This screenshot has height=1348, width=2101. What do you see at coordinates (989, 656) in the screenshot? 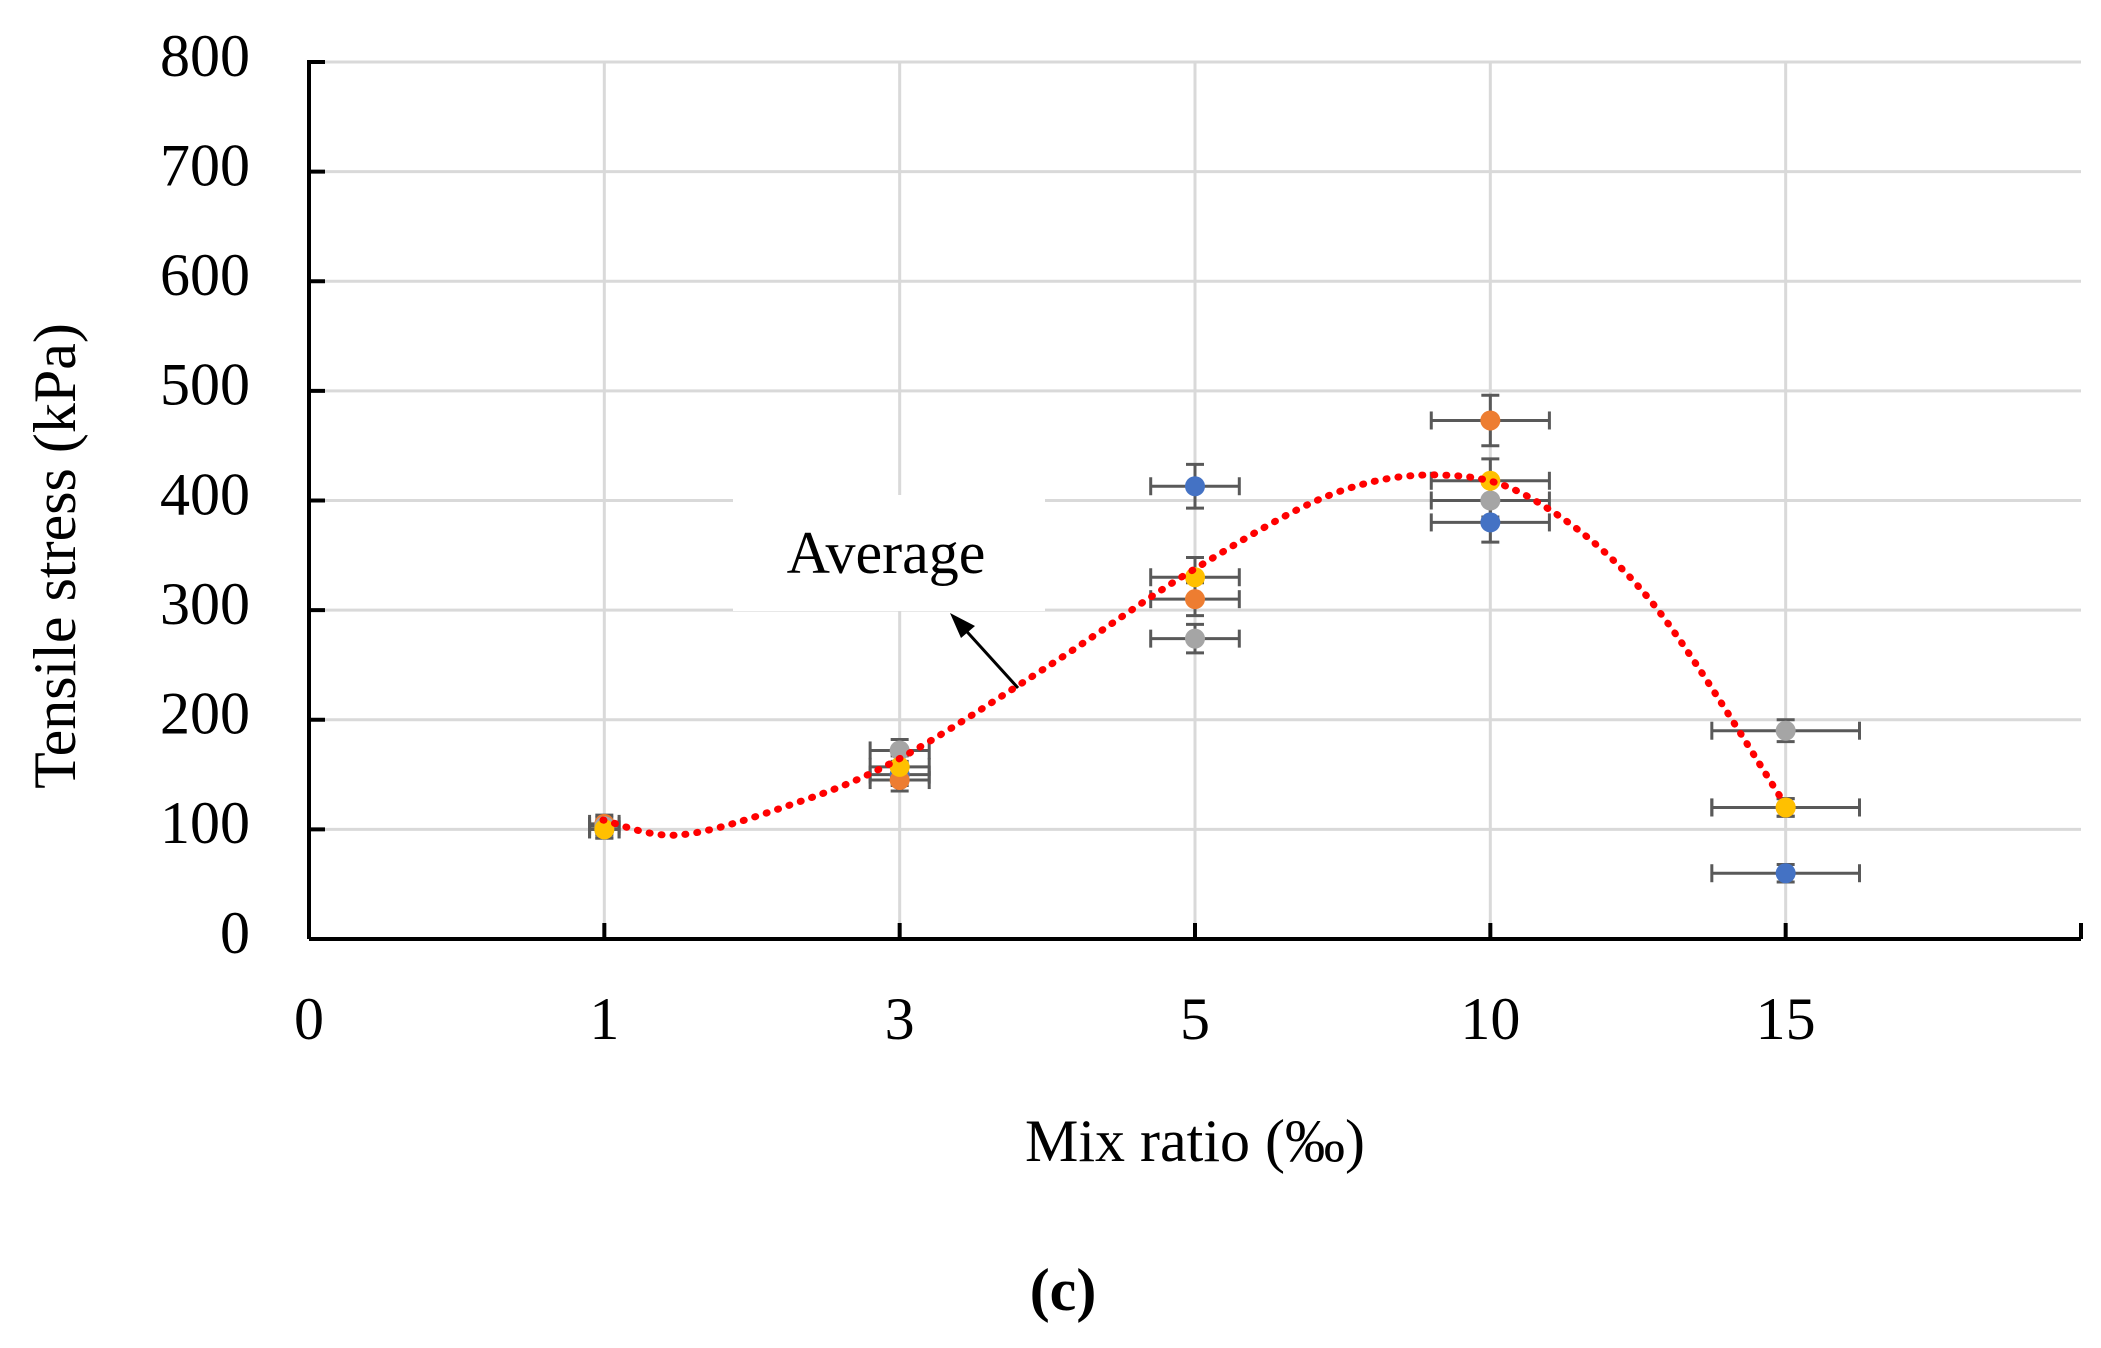
I see `annotation-arrow` at bounding box center [989, 656].